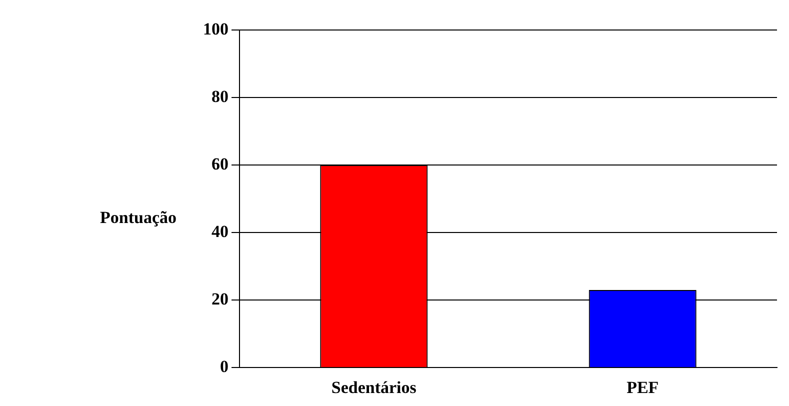 This screenshot has width=789, height=406. What do you see at coordinates (215, 28) in the screenshot?
I see `y-tick-label: 100` at bounding box center [215, 28].